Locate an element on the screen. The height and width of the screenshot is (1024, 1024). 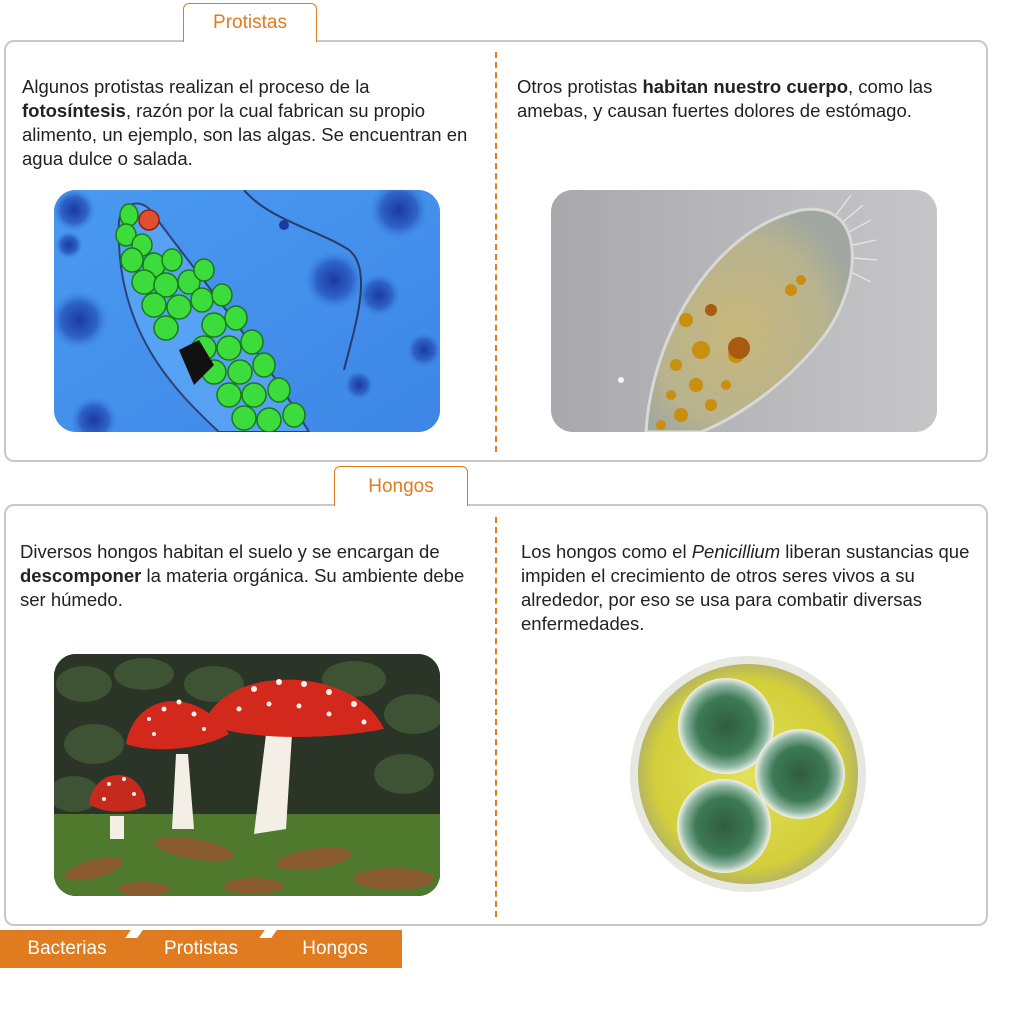
bottom-nav: Bacterias Protistas Hongos is located at coordinates (201, 949).